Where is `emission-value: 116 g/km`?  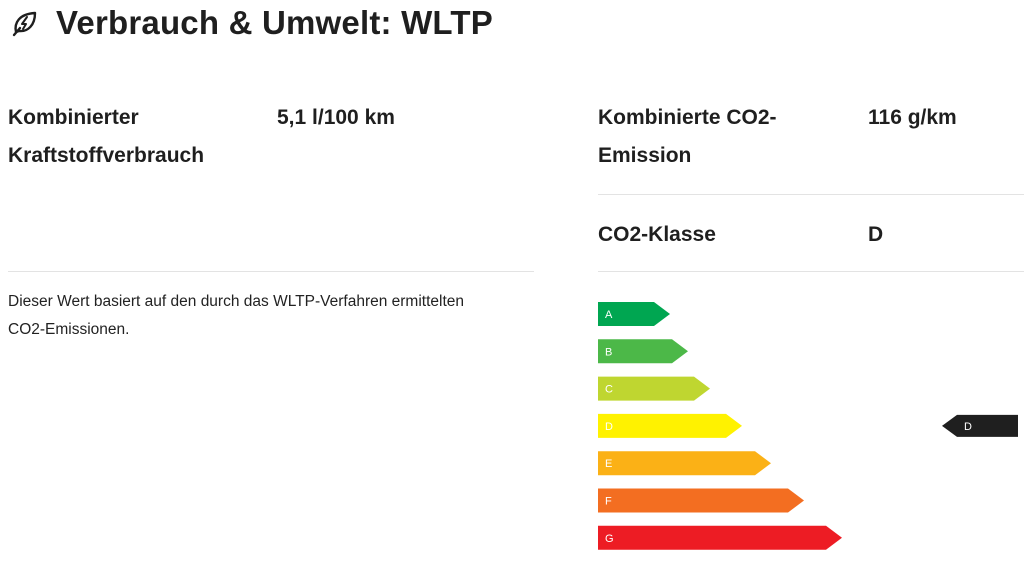 emission-value: 116 g/km is located at coordinates (912, 117).